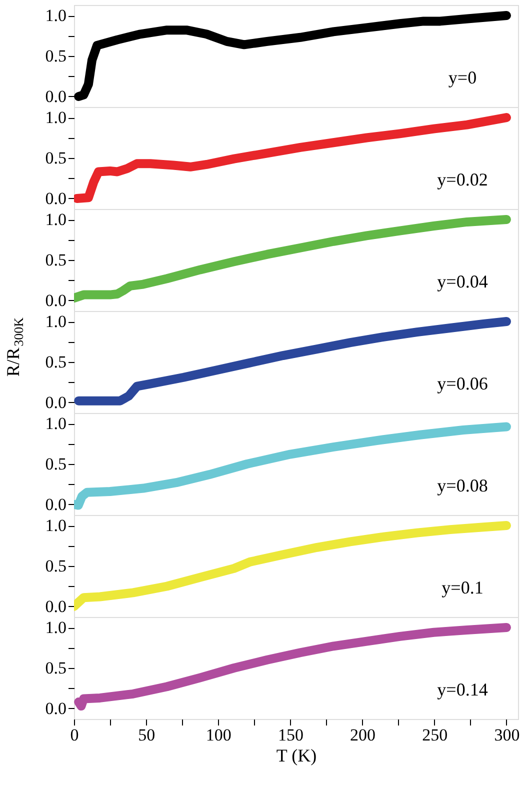 This screenshot has height=791, width=530. What do you see at coordinates (463, 587) in the screenshot?
I see `annotation: y=0.1` at bounding box center [463, 587].